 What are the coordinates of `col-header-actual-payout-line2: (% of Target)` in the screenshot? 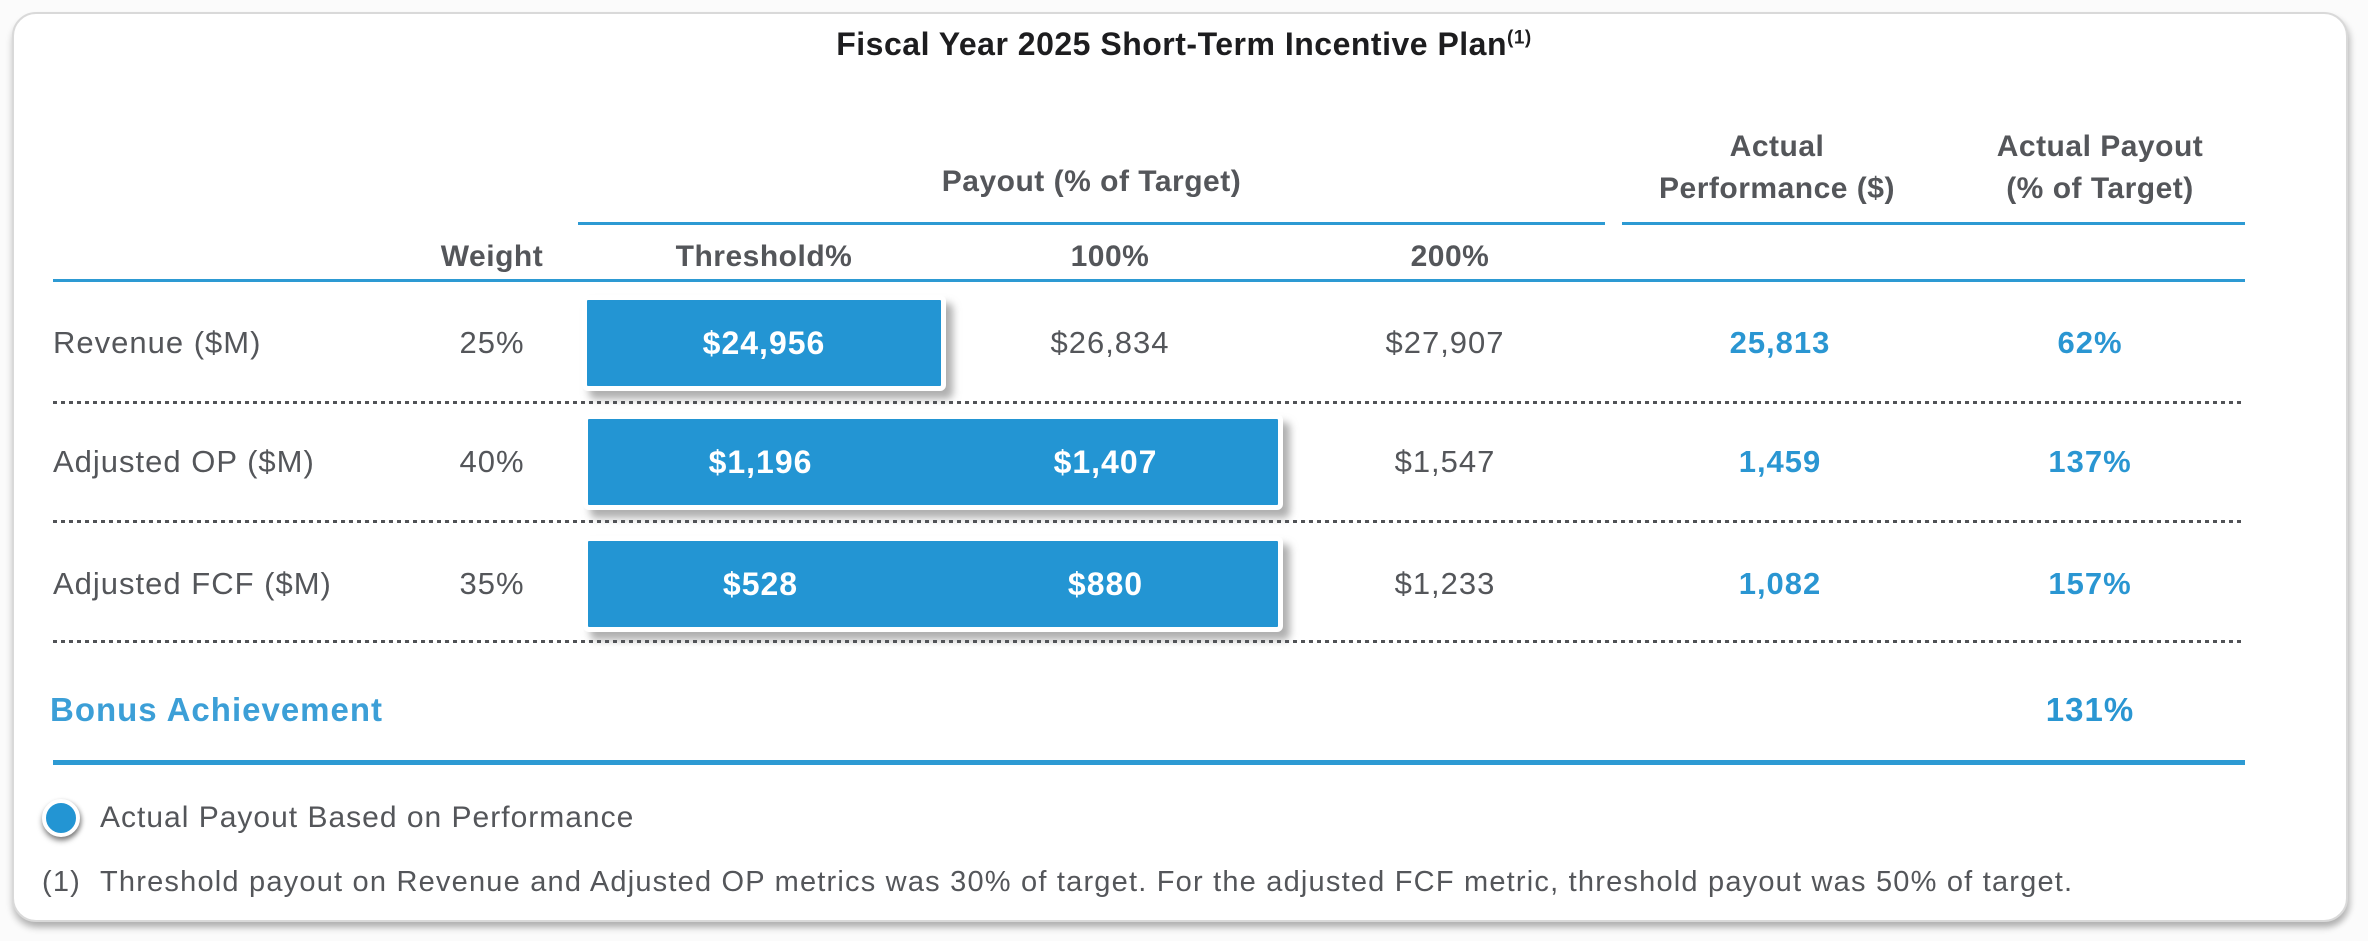 It's located at (2100, 188).